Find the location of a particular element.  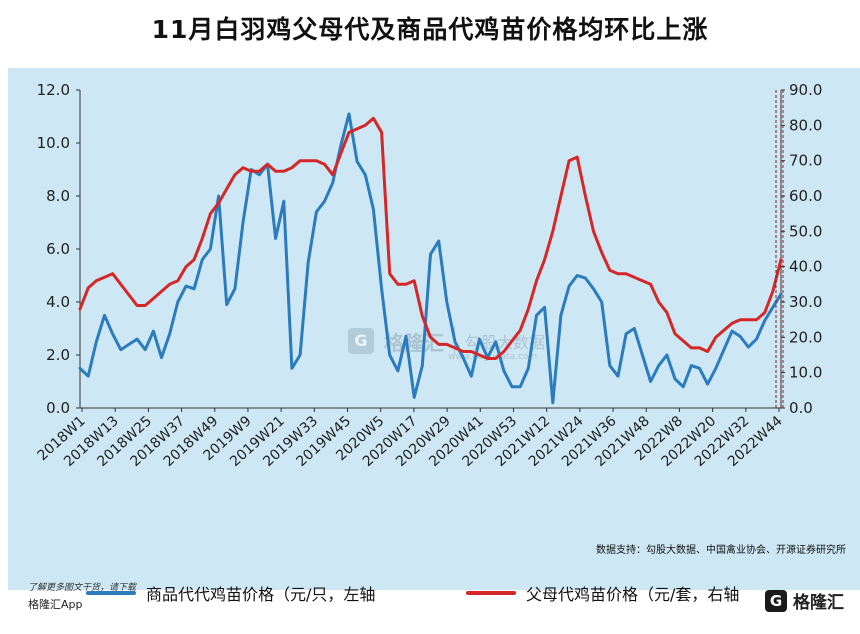

legend-item-right-series: 父母代鸡苗价格（元/套，右轴 is located at coordinates (602, 593).